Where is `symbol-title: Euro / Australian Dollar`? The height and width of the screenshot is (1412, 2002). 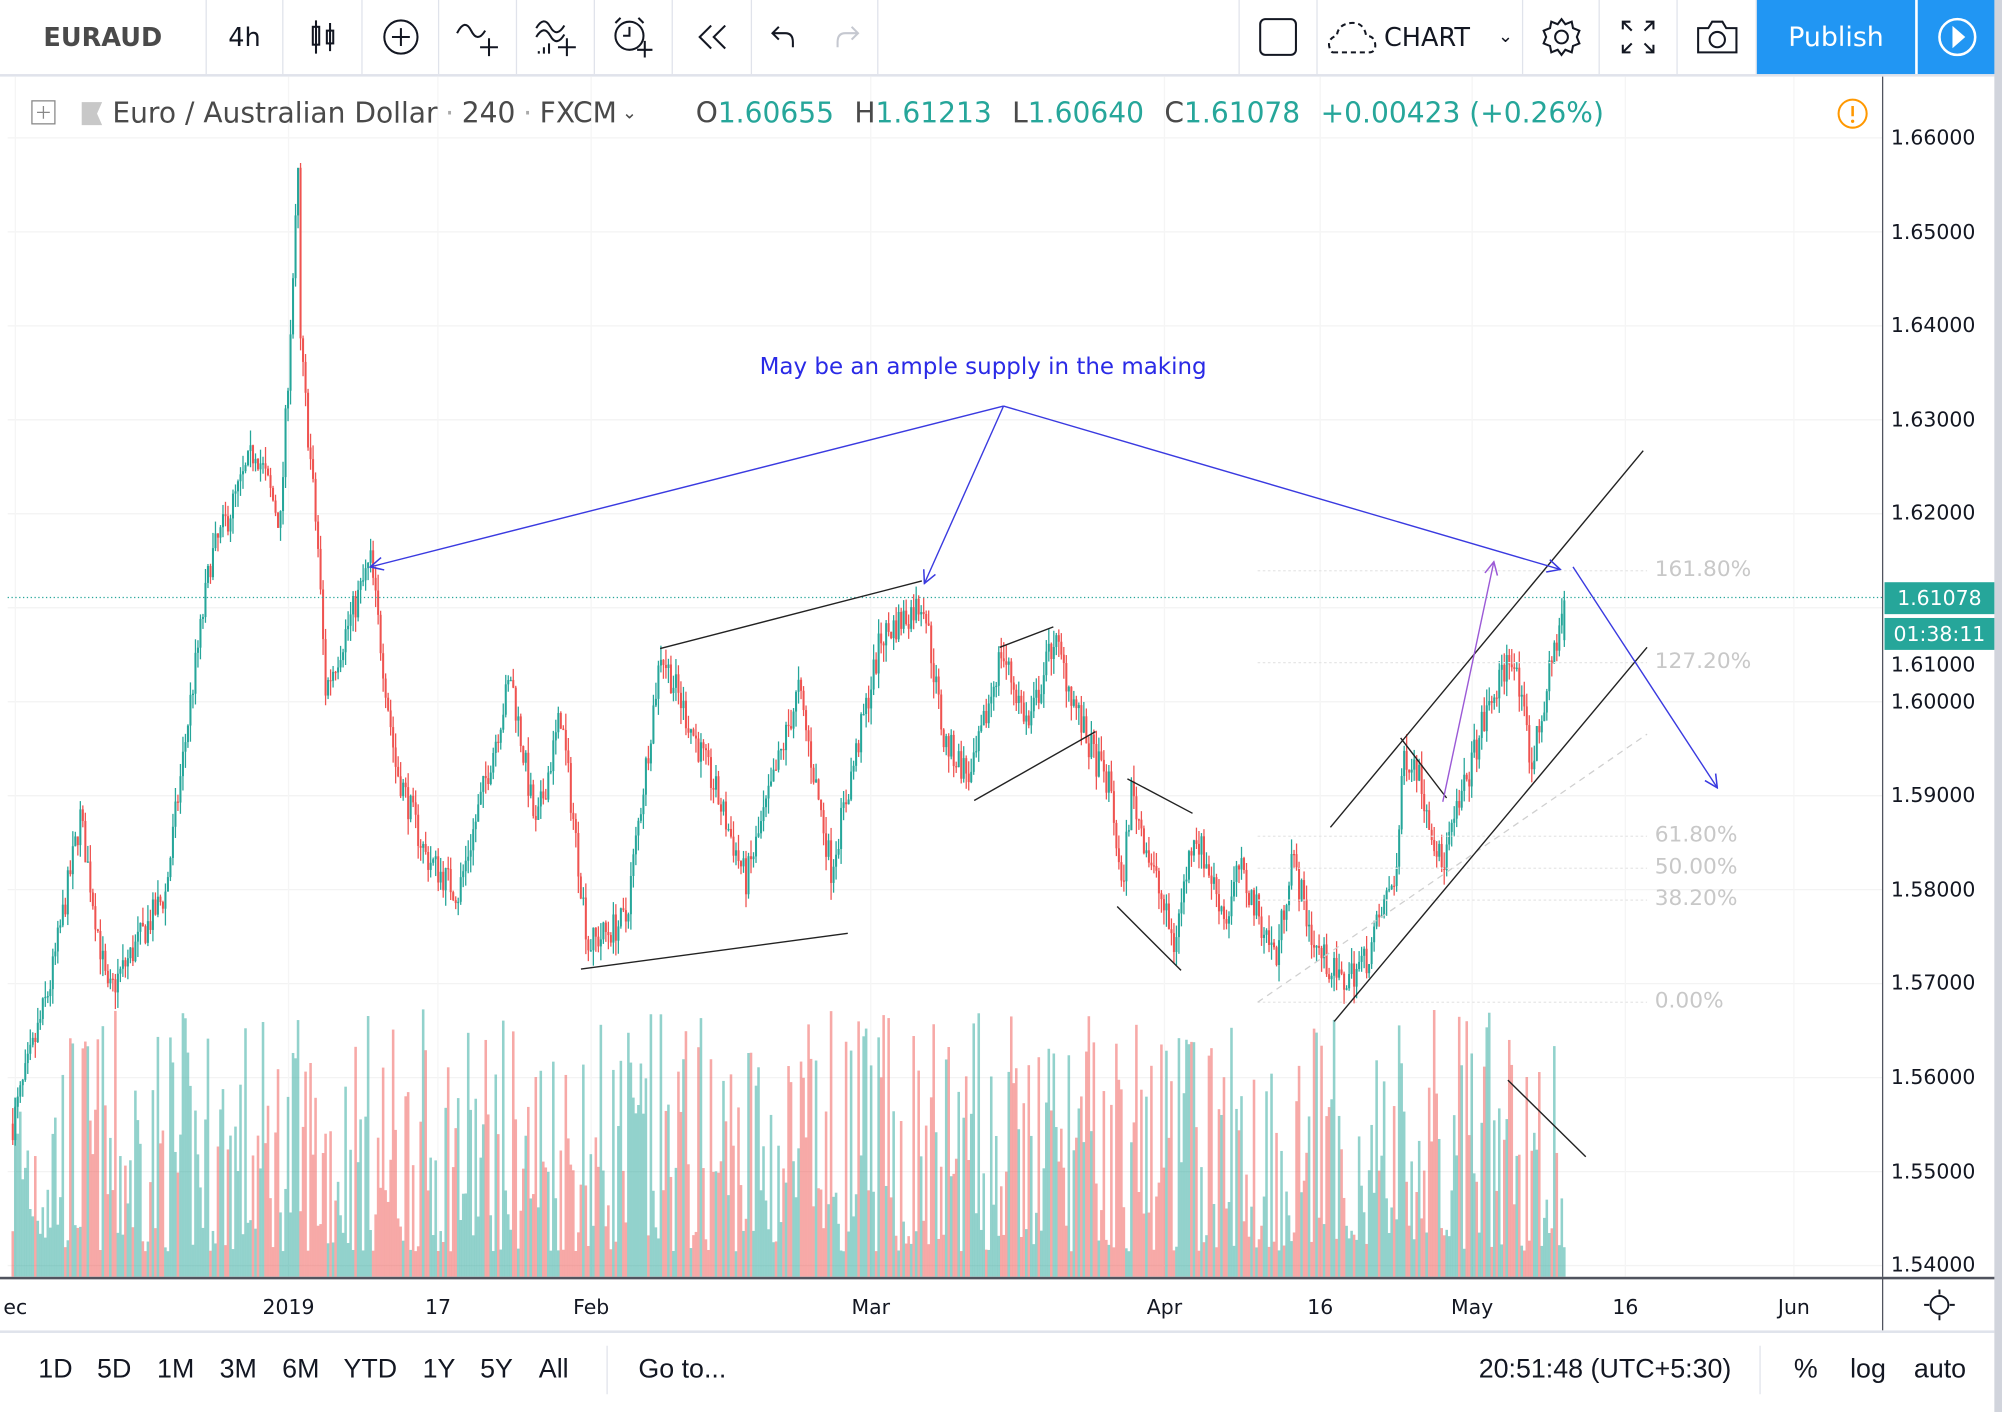
symbol-title: Euro / Australian Dollar is located at coordinates (275, 113).